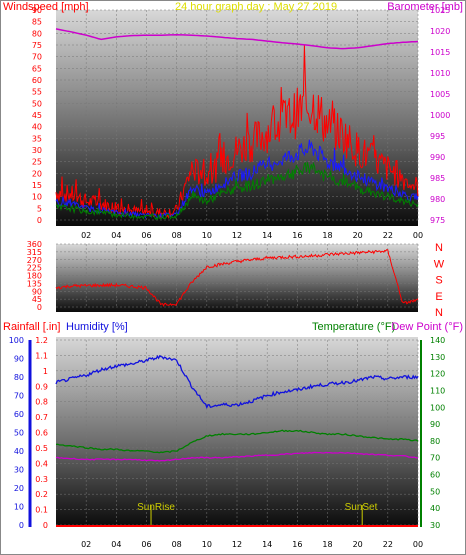  What do you see at coordinates (34, 260) in the screenshot?
I see `direction-tick-label: 270` at bounding box center [34, 260].